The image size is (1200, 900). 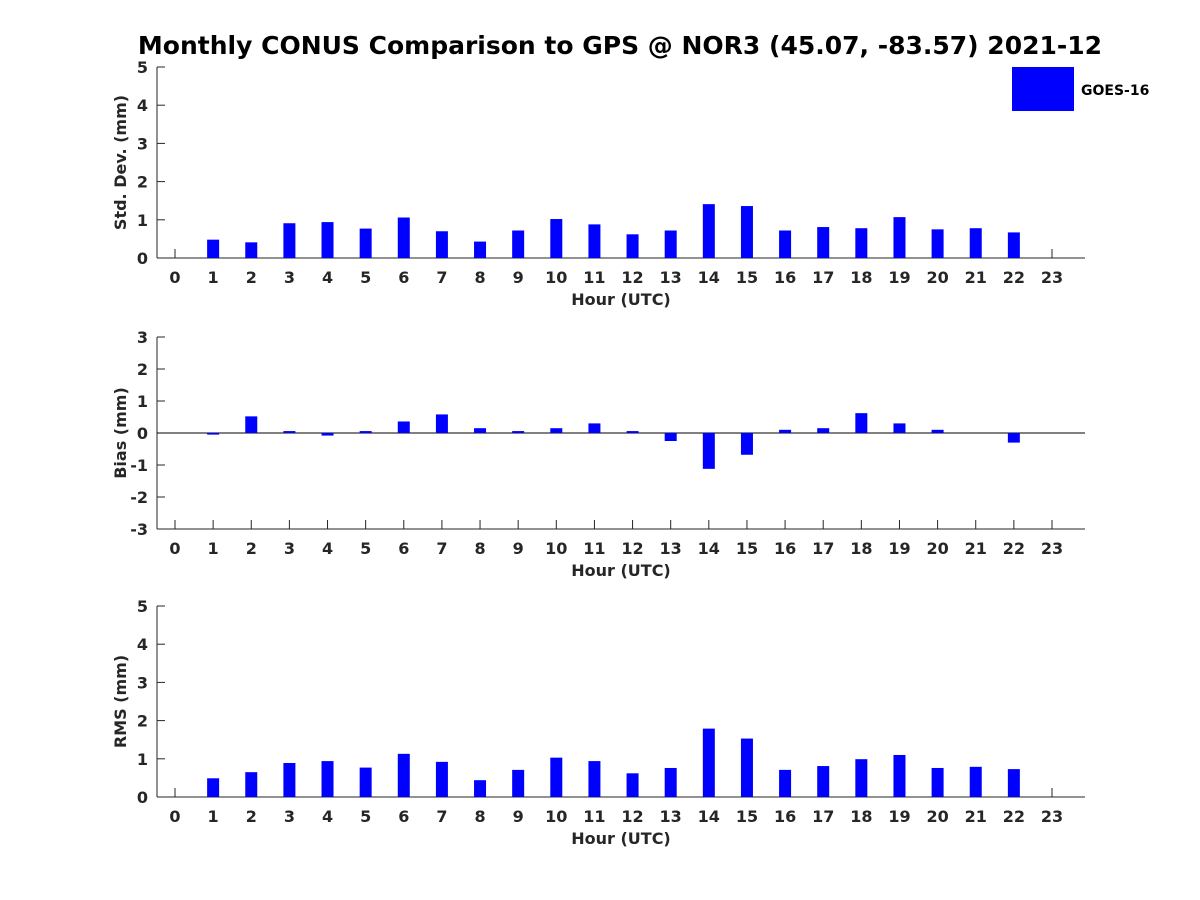 What do you see at coordinates (139, 497) in the screenshot?
I see `y-tick-label: -2` at bounding box center [139, 497].